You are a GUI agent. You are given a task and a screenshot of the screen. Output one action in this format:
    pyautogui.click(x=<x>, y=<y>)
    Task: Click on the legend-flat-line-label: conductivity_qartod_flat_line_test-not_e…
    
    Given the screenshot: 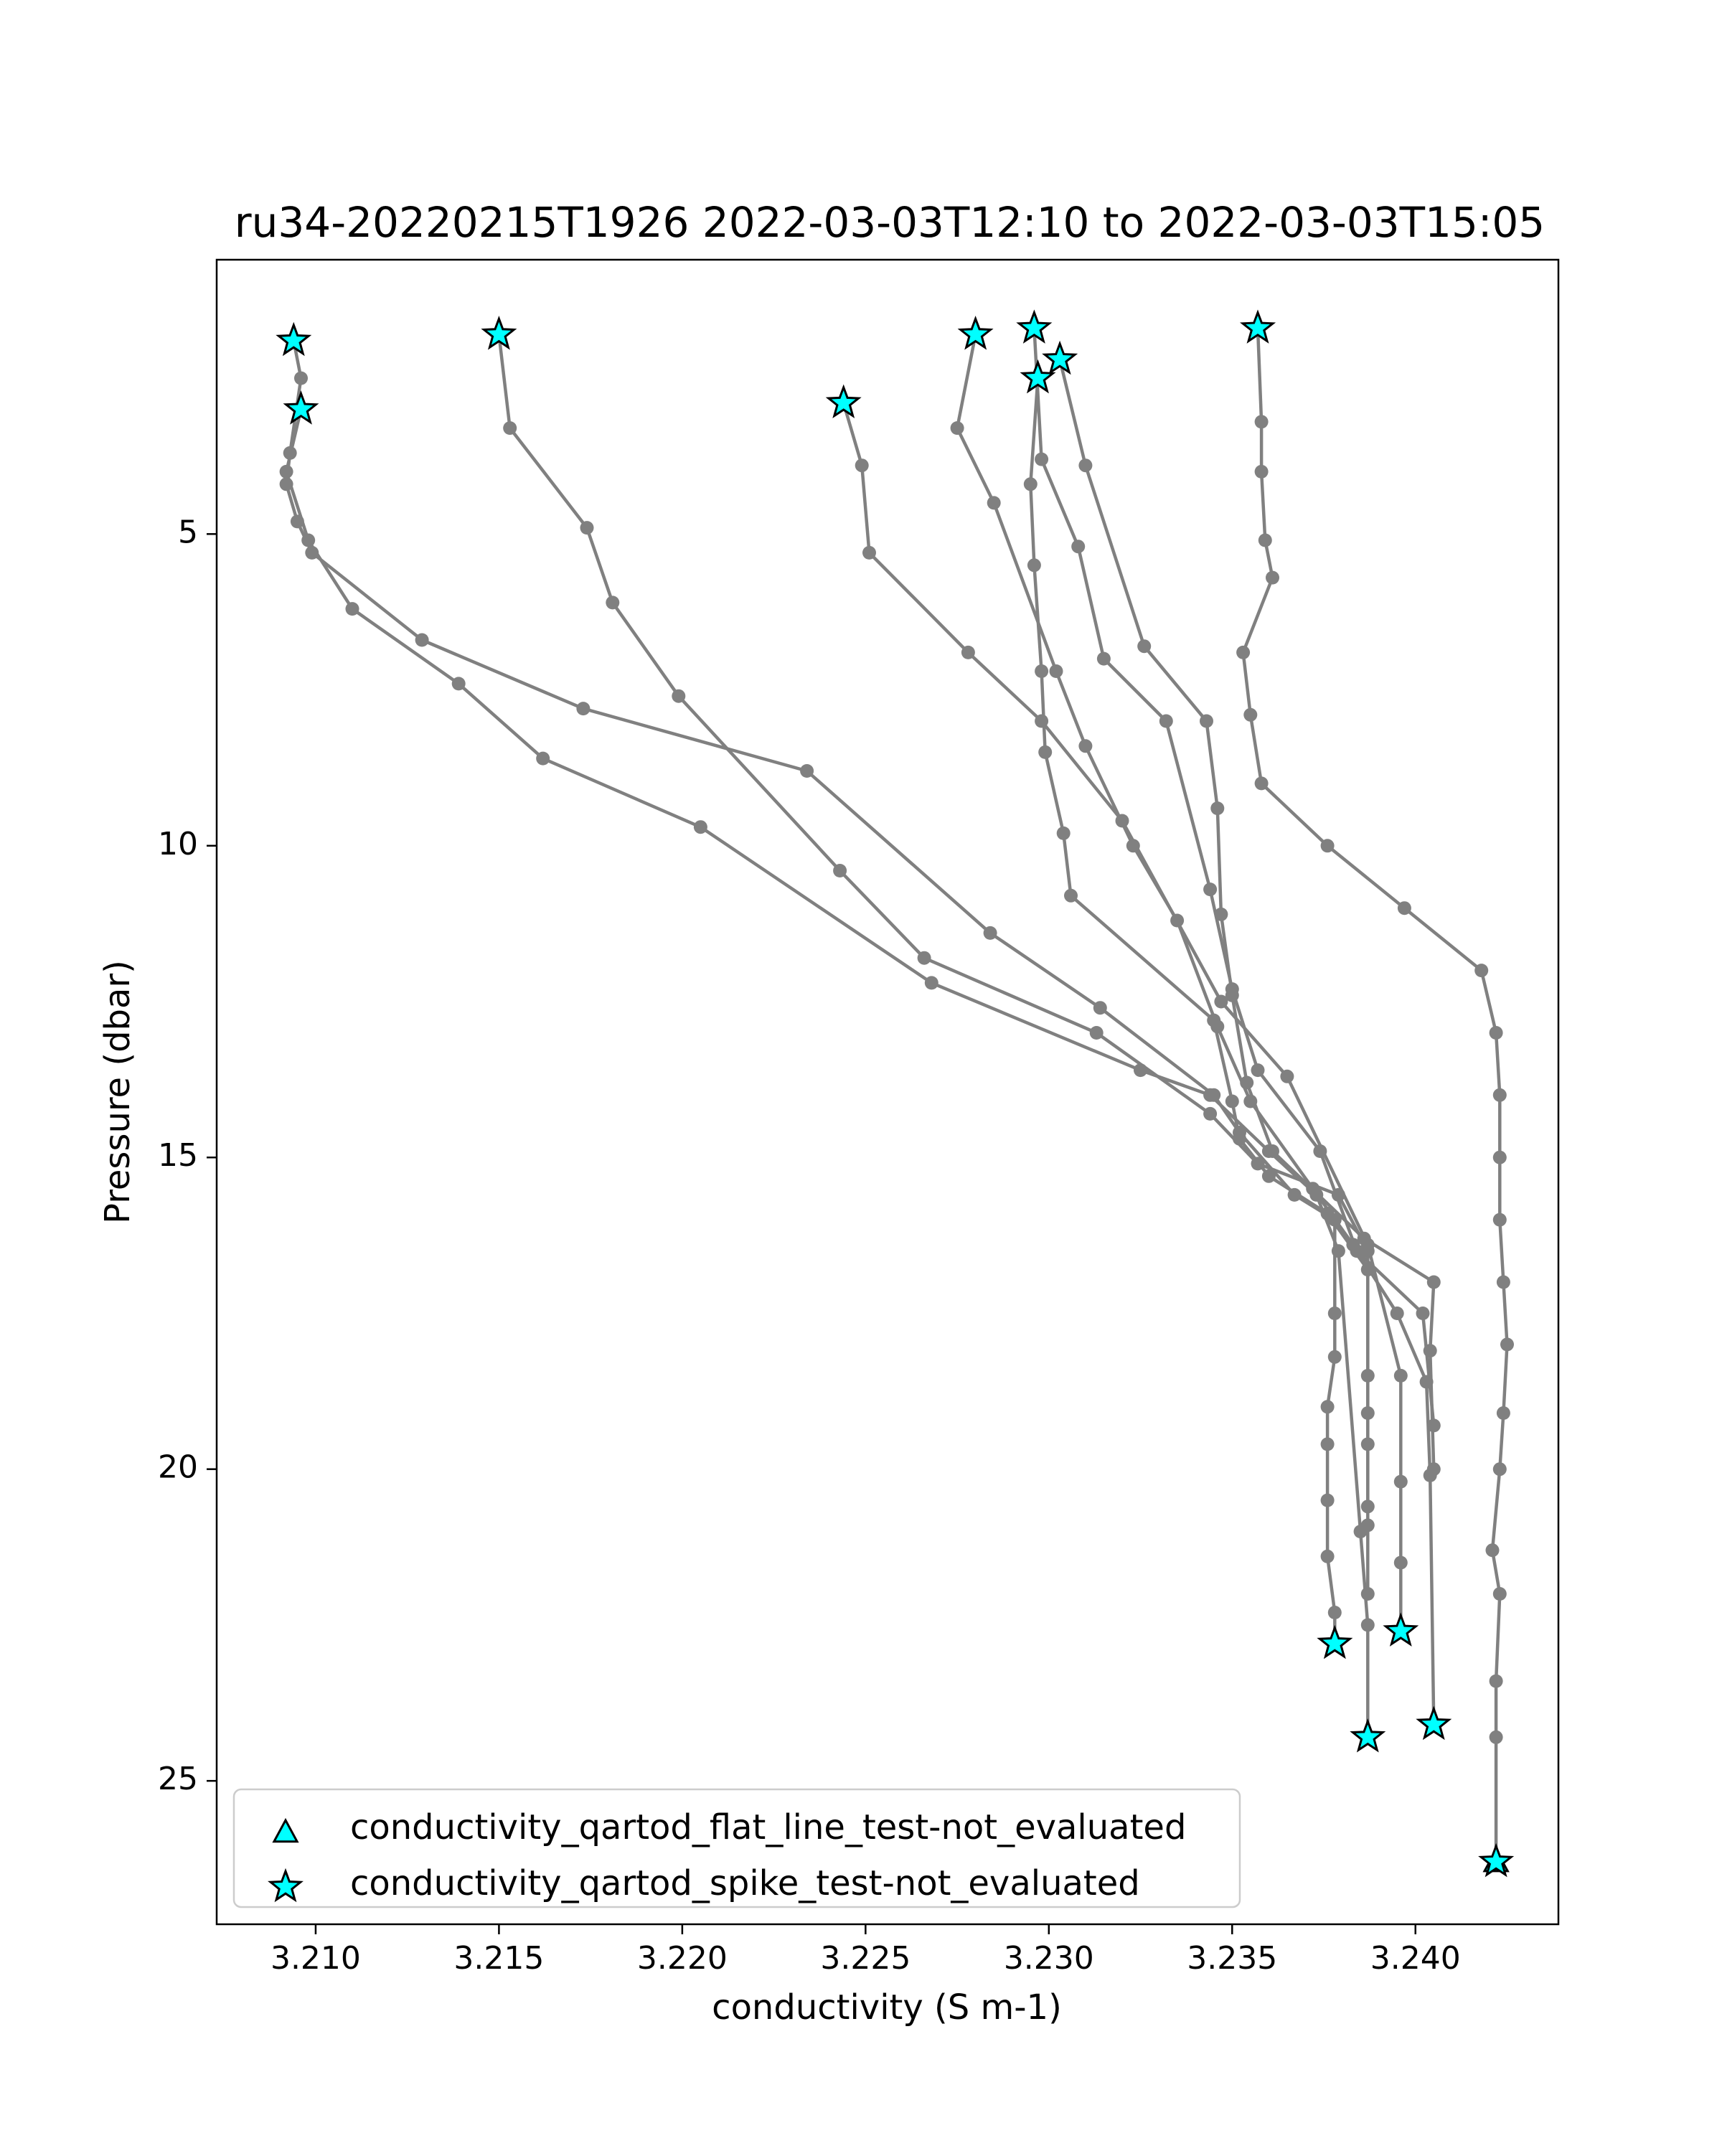 What is the action you would take?
    pyautogui.click(x=768, y=1827)
    